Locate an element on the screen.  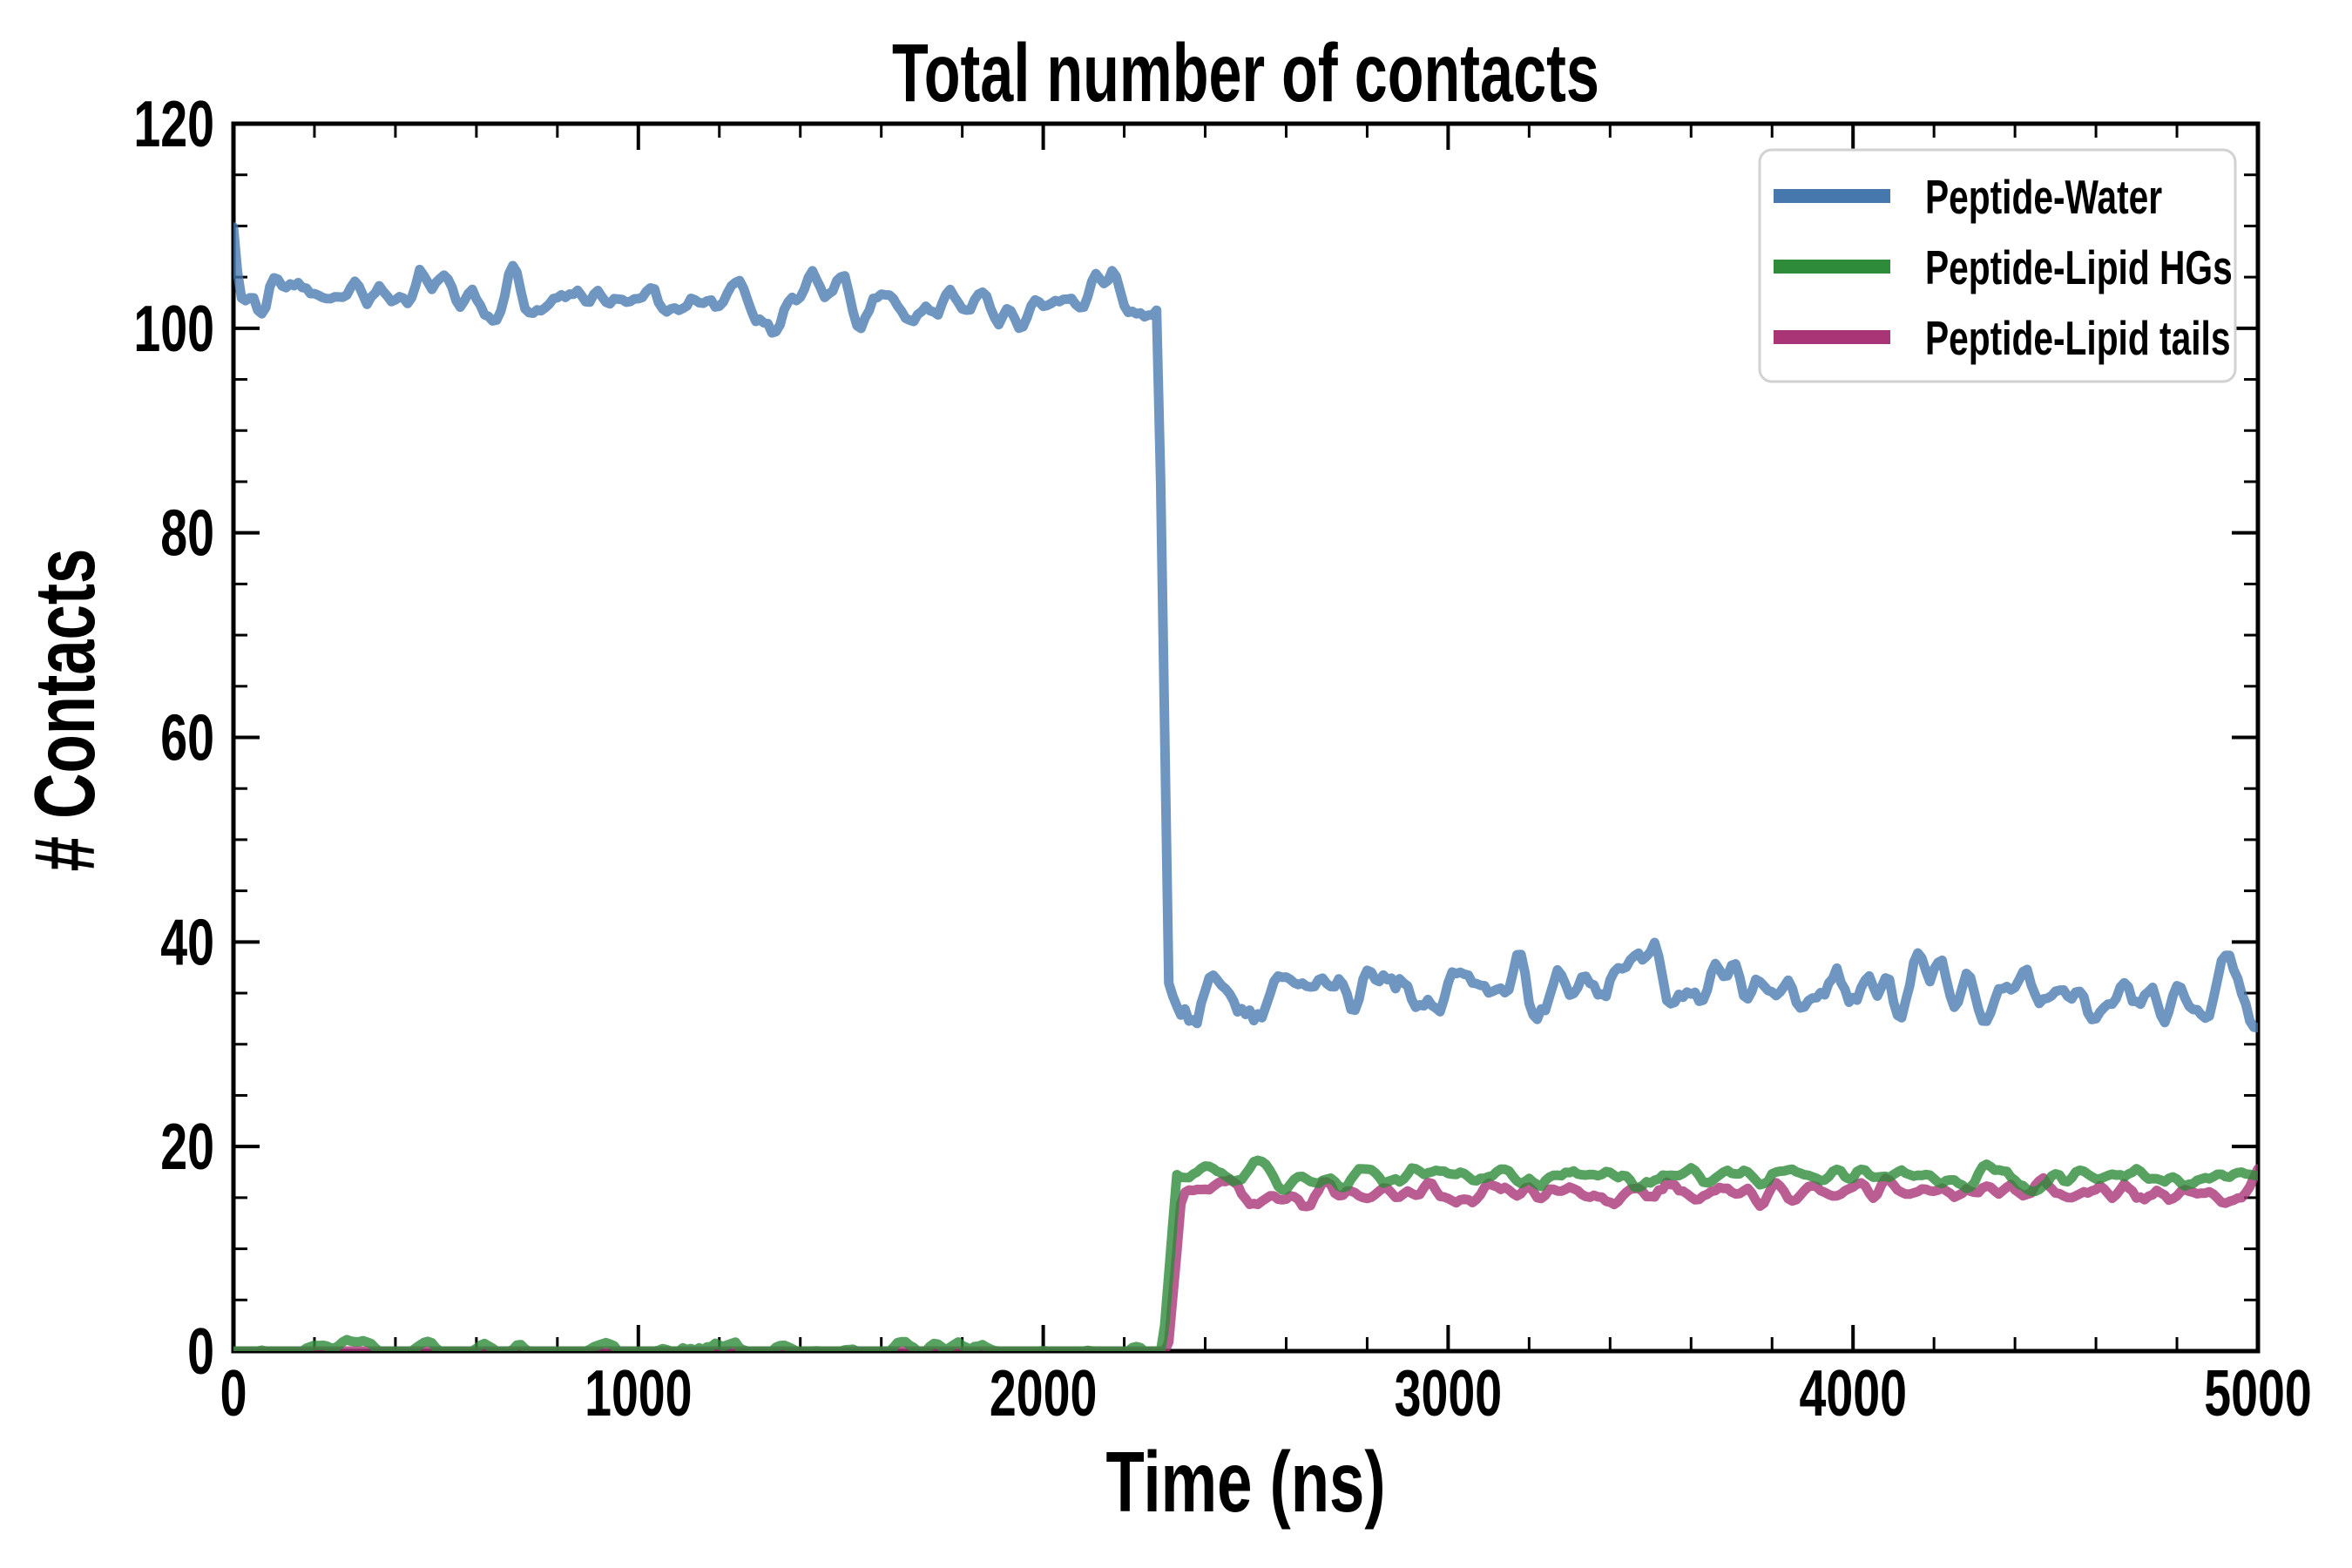
y-tick-label-text: 120 is located at coordinates (173, 124).